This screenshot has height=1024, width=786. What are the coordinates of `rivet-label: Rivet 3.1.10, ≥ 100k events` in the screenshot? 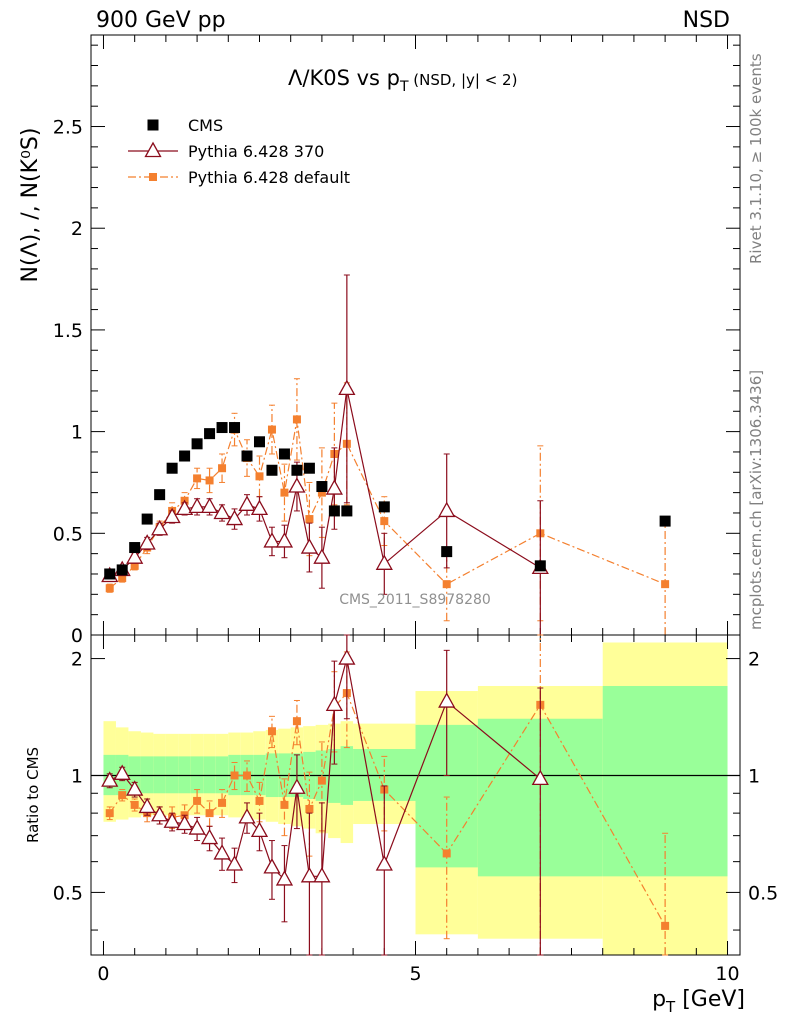 It's located at (756, 158).